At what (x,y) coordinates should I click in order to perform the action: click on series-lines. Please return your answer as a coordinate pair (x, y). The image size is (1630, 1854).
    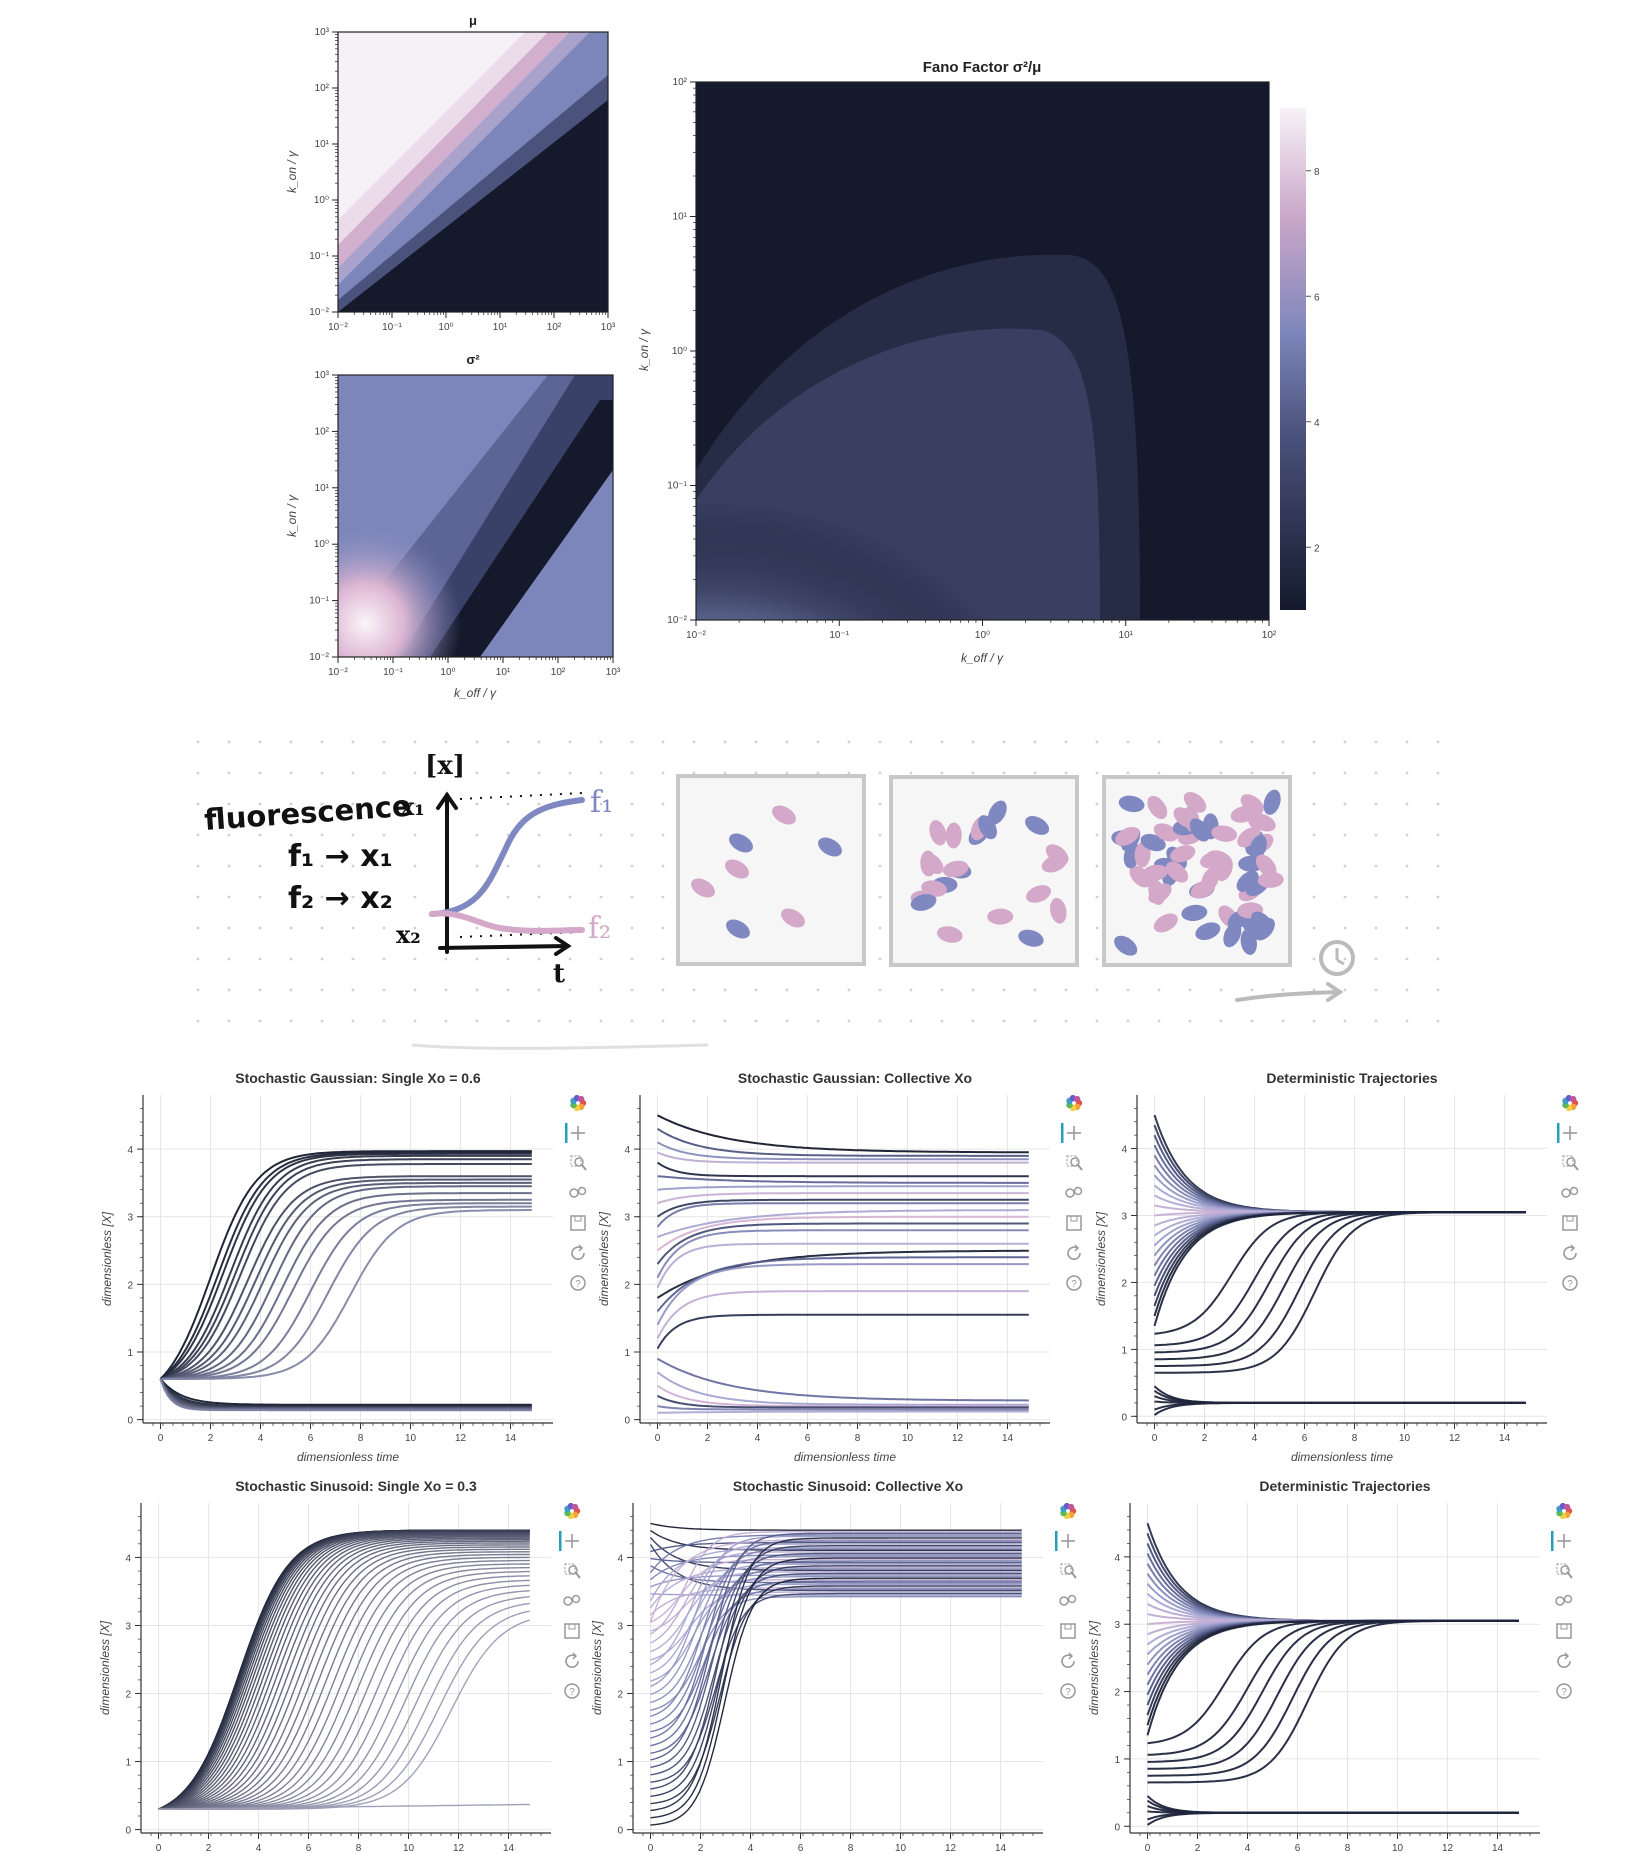
    Looking at the image, I should click on (1332, 1674).